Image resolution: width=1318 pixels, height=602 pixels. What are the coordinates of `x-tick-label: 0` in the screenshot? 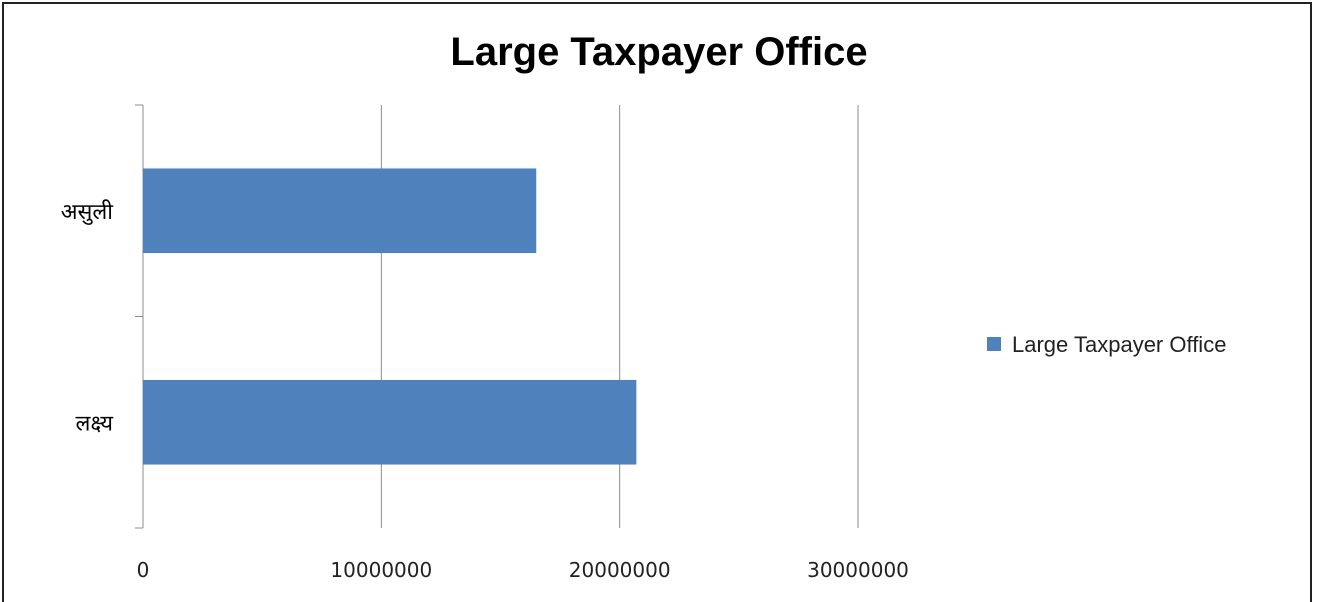 It's located at (143, 570).